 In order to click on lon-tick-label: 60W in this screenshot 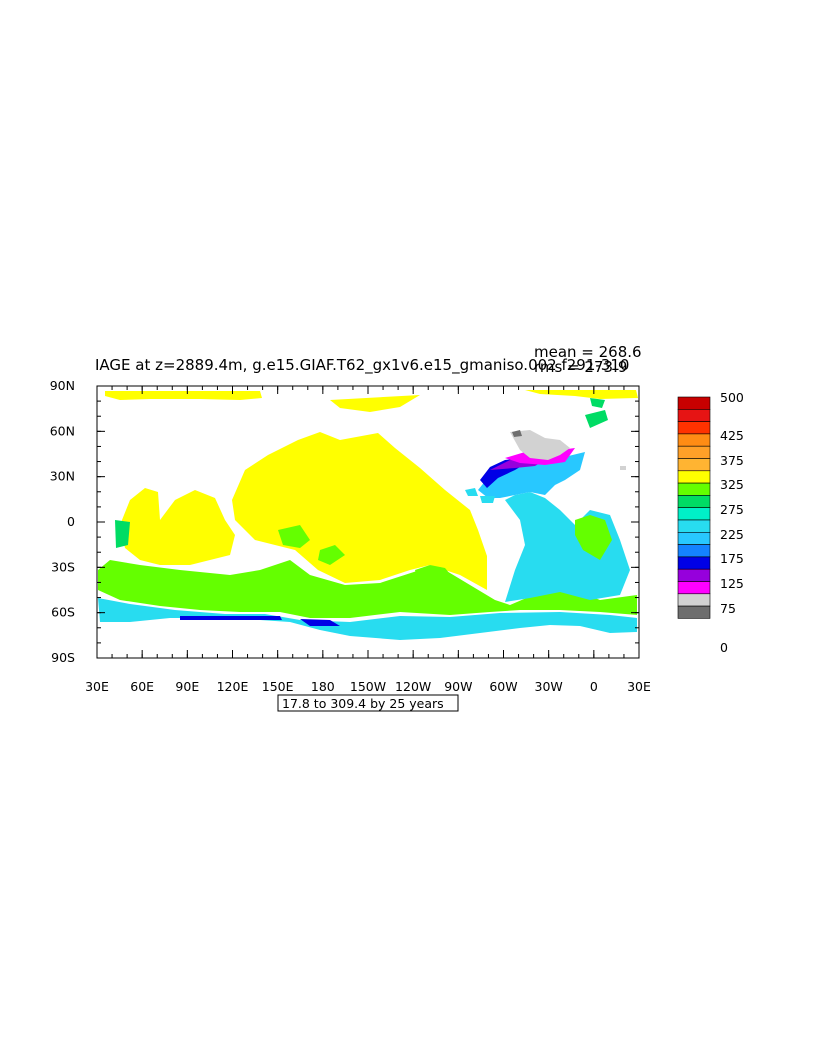, I will do `click(503, 686)`.